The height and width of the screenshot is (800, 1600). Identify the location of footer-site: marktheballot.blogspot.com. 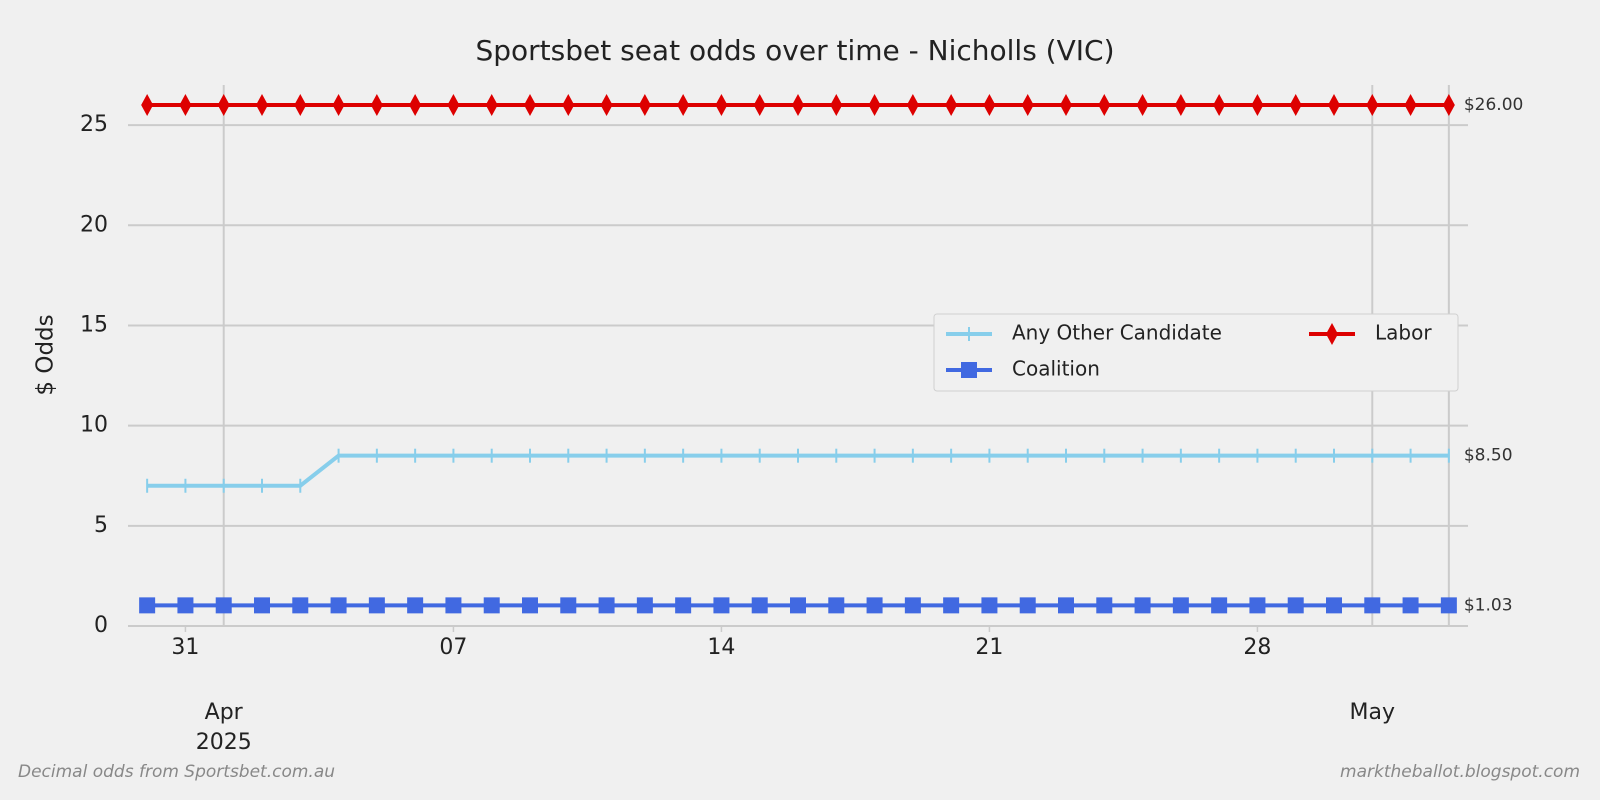
(1460, 772).